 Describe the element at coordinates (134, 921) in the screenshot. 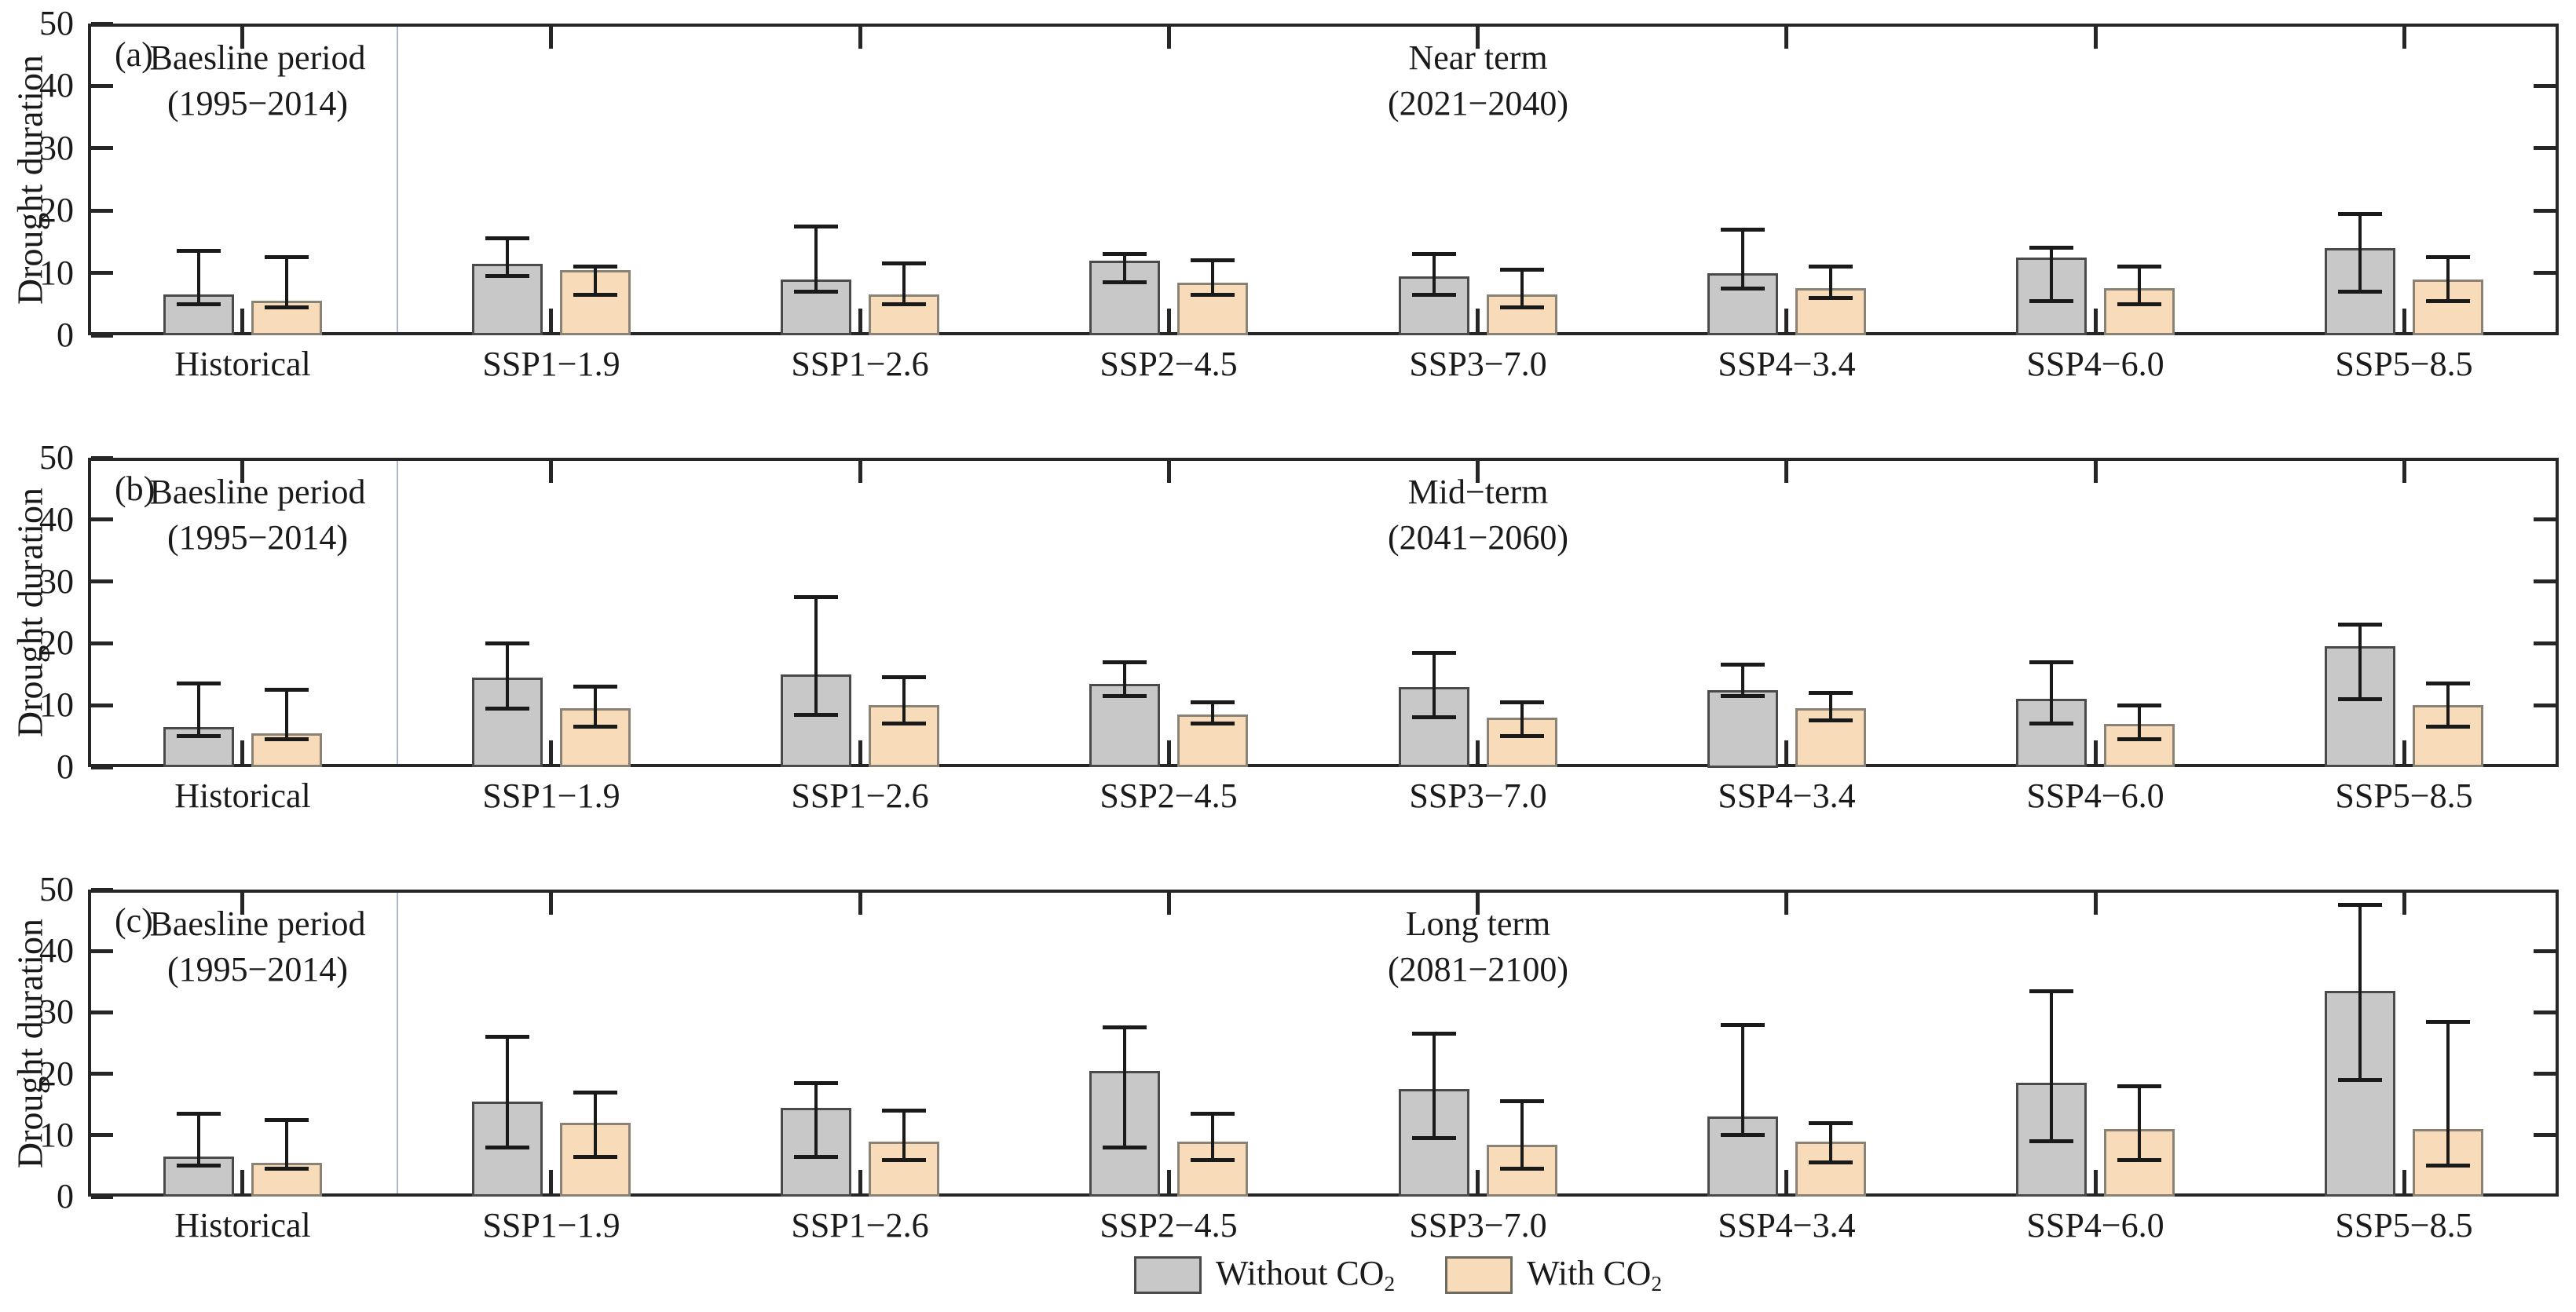

I see `panel-letter: (c)` at that location.